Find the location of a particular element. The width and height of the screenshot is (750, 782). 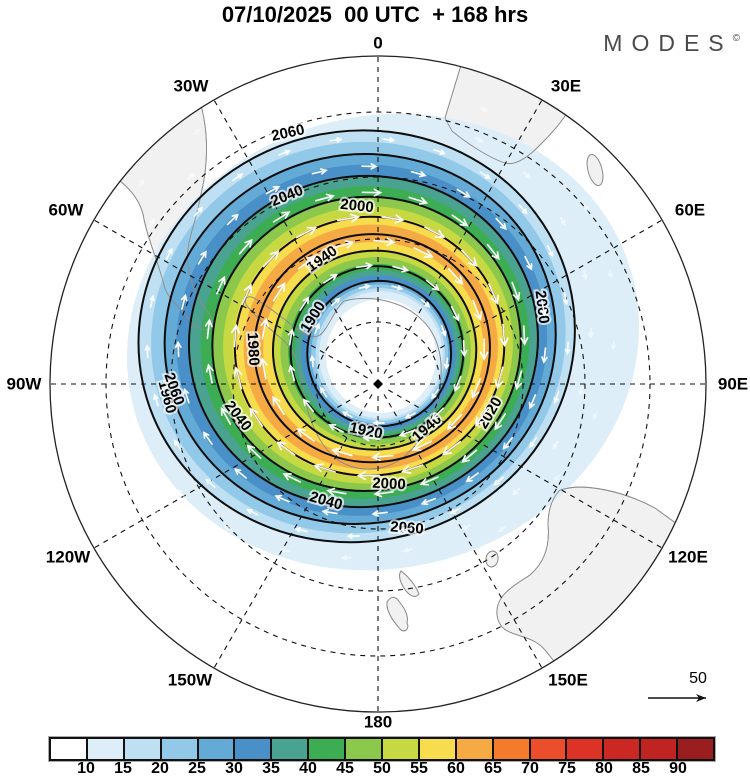

colorbar-tick: 30 is located at coordinates (234, 768).